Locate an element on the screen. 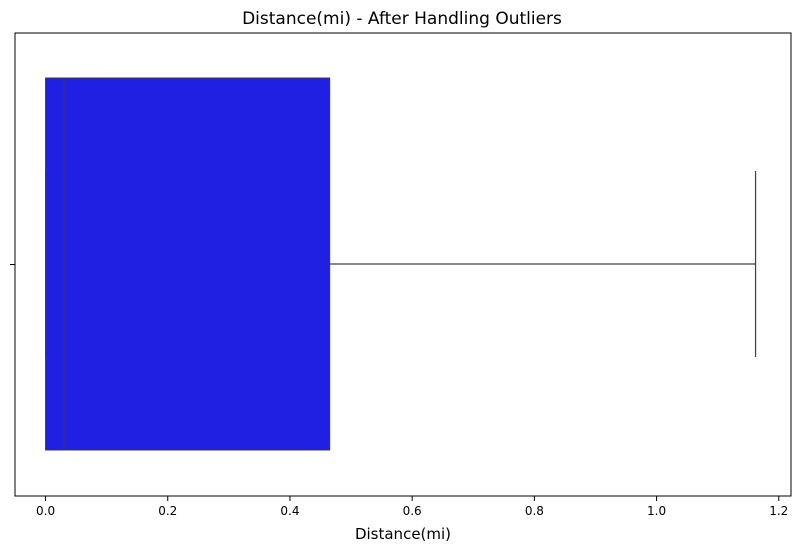 The height and width of the screenshot is (552, 799). x-tick-label: 0.8 is located at coordinates (534, 511).